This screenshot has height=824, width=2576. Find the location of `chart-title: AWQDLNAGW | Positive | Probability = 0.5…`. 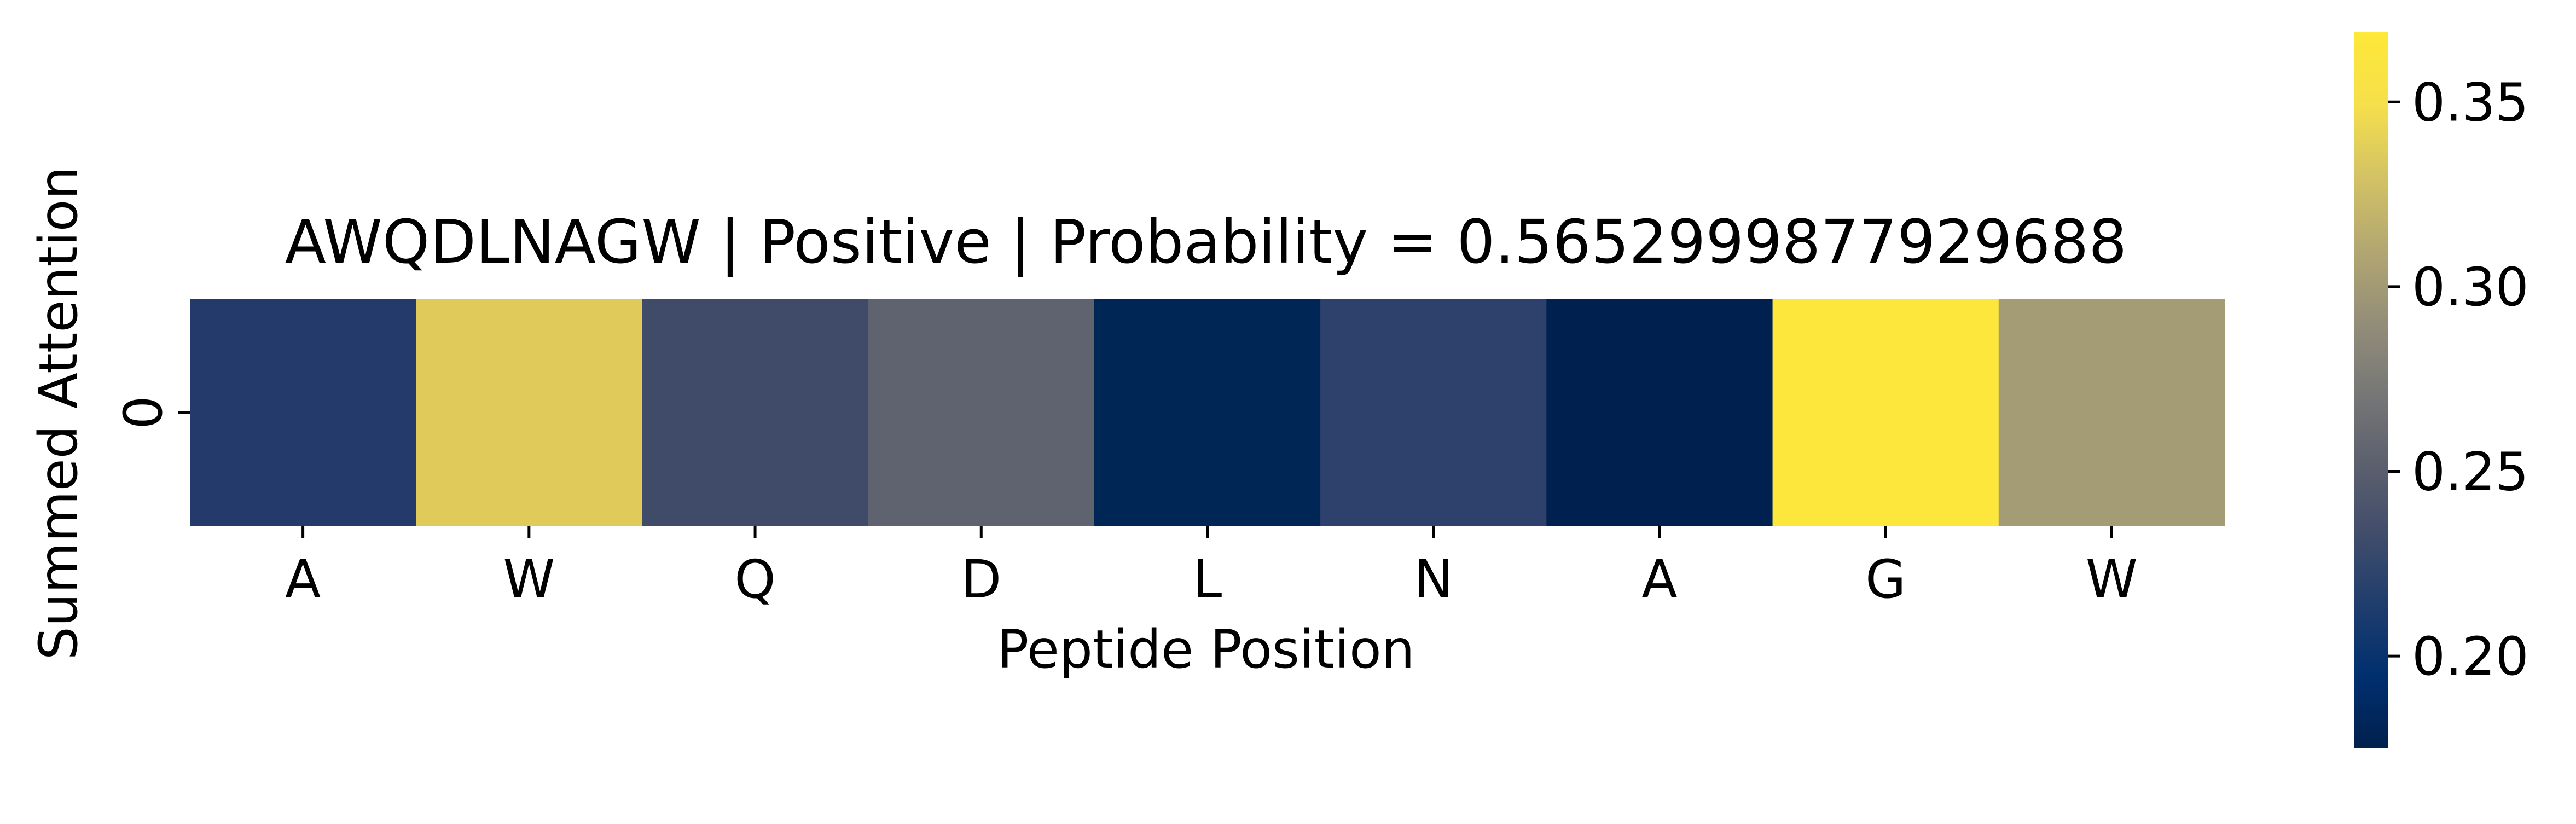

chart-title: AWQDLNAGW | Positive | Probability = 0.5… is located at coordinates (1206, 242).